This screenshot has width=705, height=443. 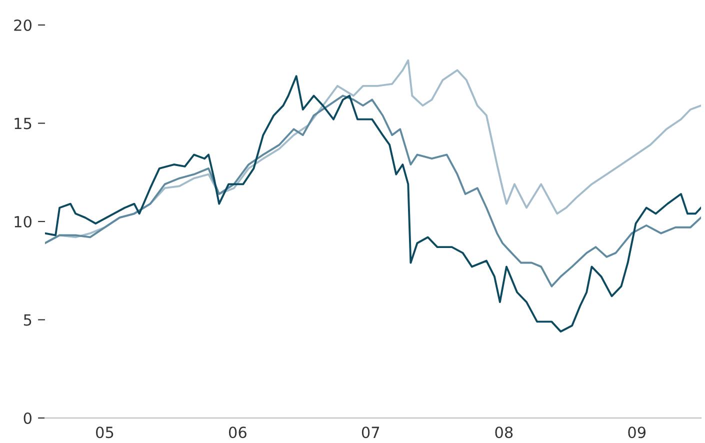 I want to click on x-tick-label: 06, so click(x=237, y=432).